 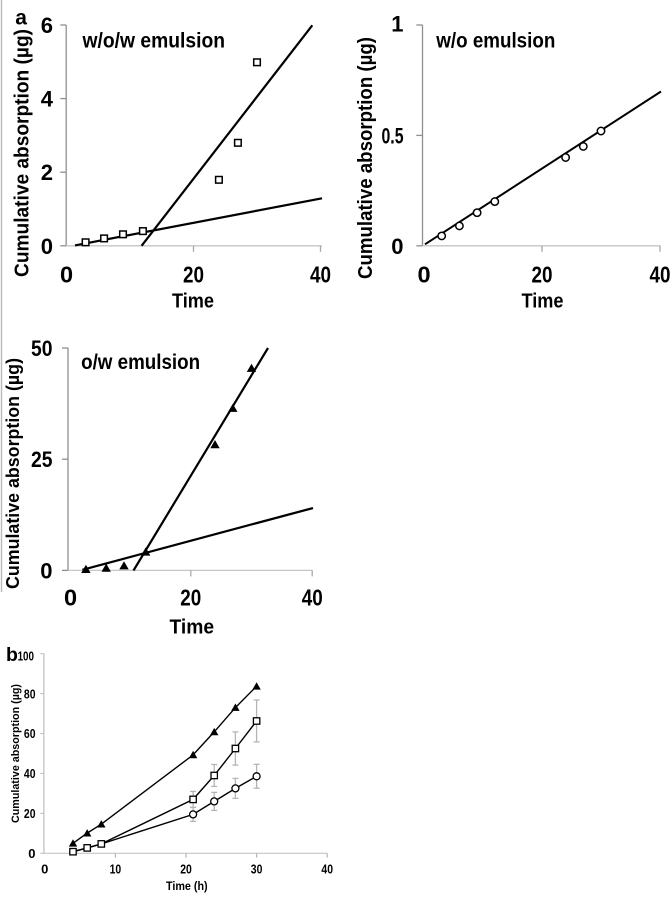 I want to click on svg-text: w/o/w emulsion, so click(x=153, y=41).